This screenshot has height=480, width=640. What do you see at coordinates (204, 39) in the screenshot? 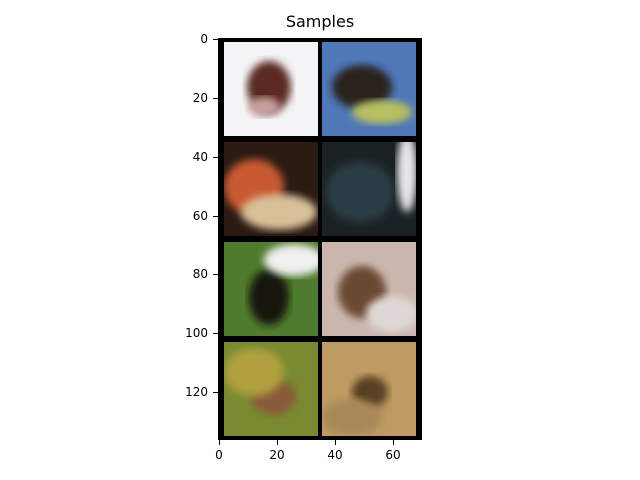
I see `y-tick-label: 0` at bounding box center [204, 39].